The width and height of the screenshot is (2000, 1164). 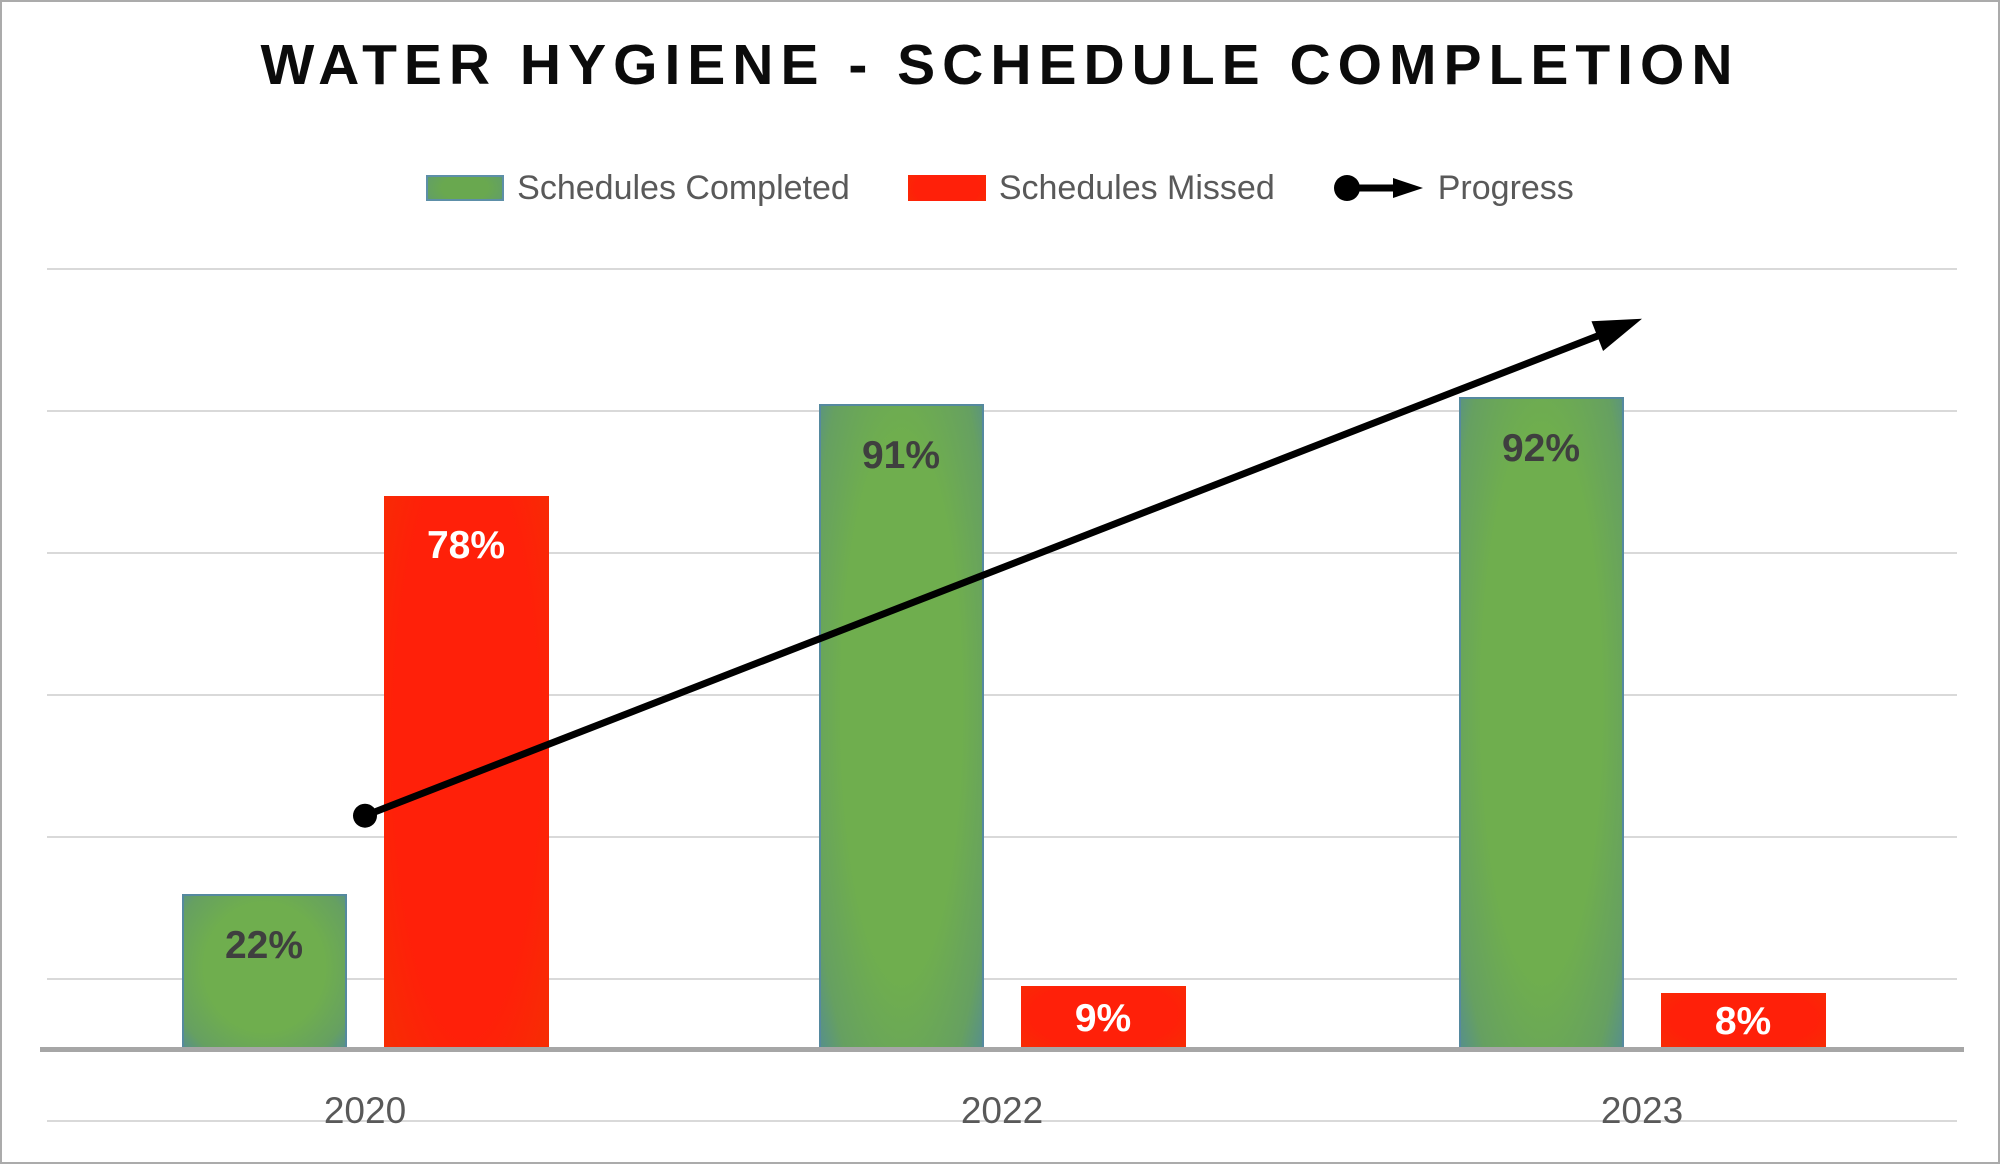 I want to click on bar-completed-2022: 91%, so click(x=901, y=727).